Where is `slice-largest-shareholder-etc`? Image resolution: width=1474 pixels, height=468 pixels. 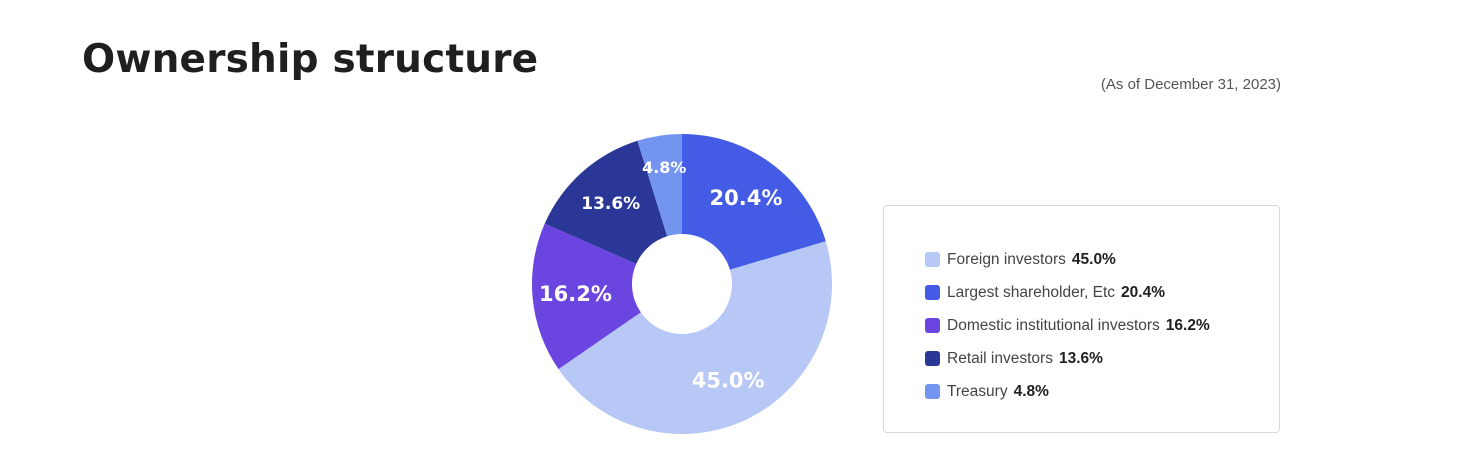 slice-largest-shareholder-etc is located at coordinates (754, 202).